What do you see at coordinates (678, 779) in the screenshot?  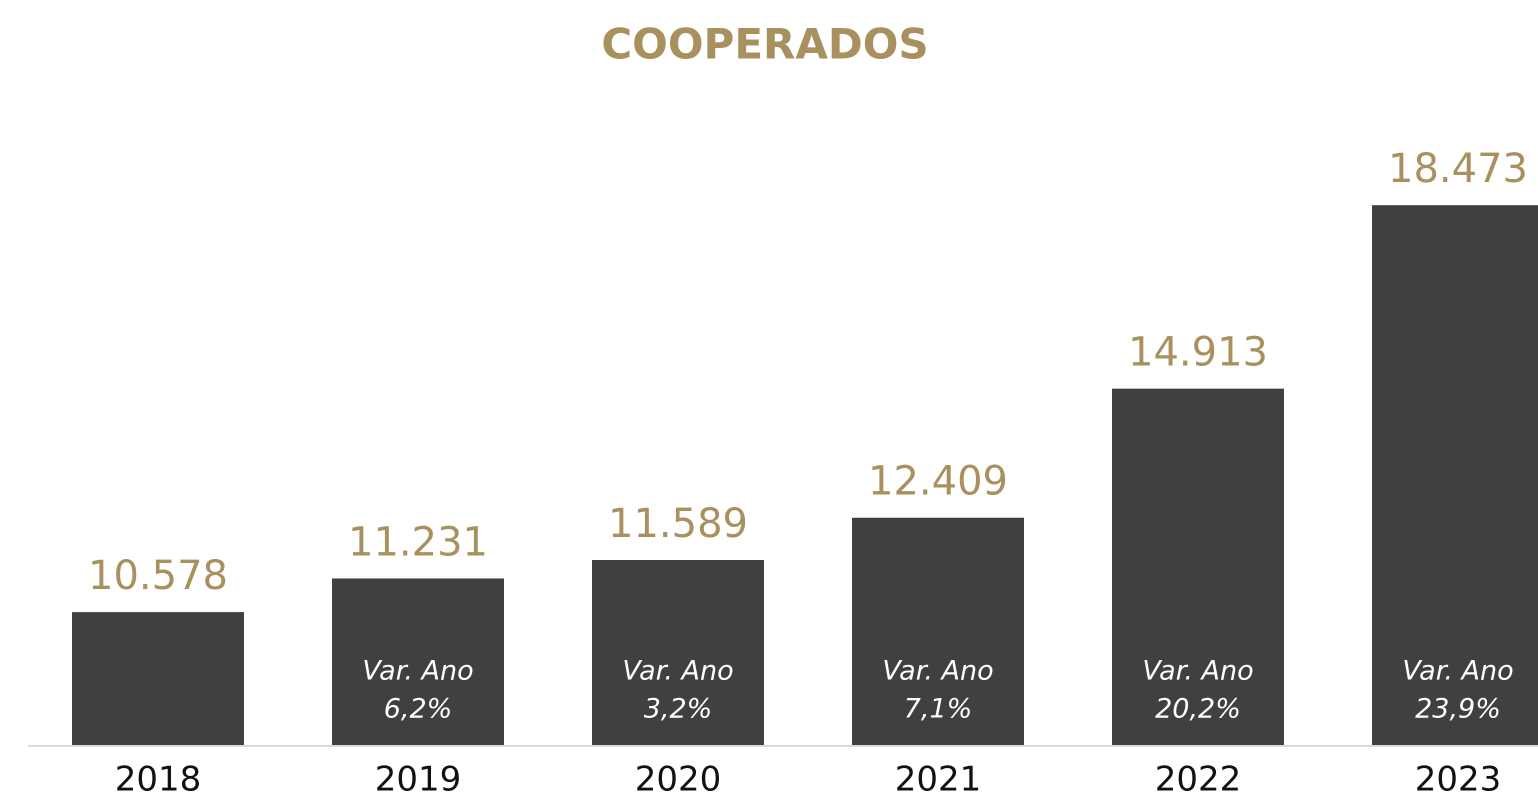 I see `x-tick-label: 2020` at bounding box center [678, 779].